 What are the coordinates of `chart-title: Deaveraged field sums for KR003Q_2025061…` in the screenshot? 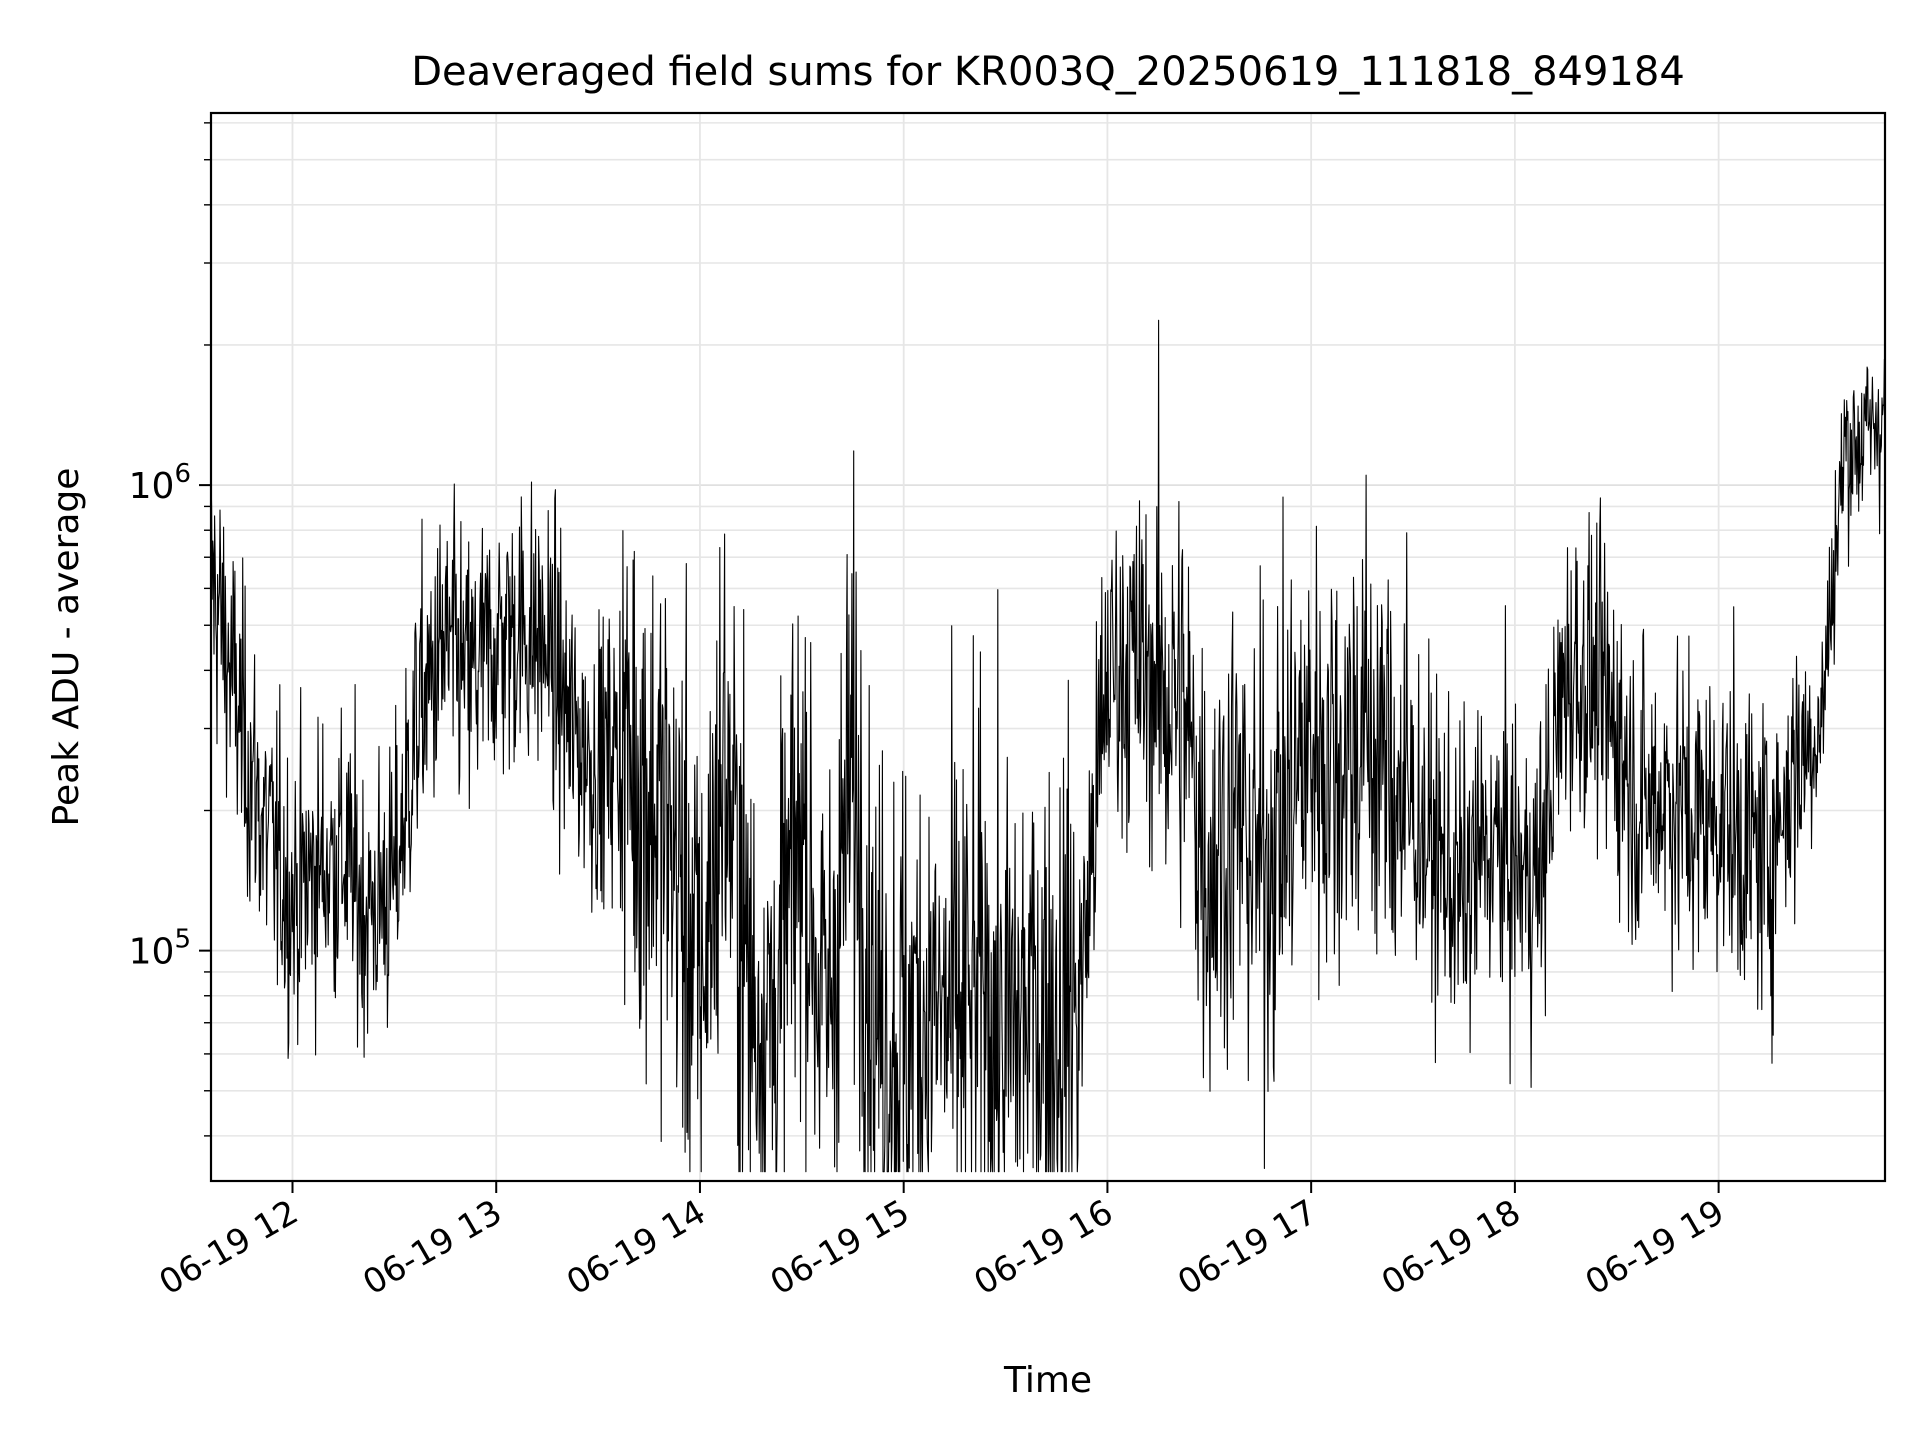 It's located at (1048, 72).